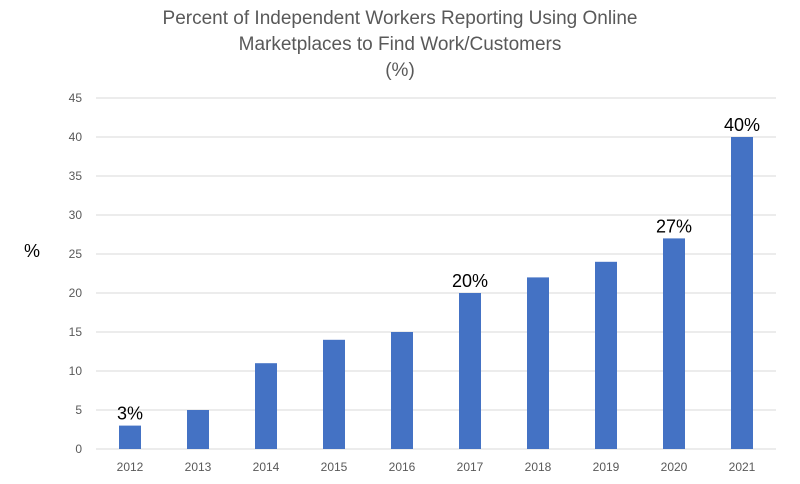 The height and width of the screenshot is (484, 800). I want to click on y-axis-label: %, so click(32, 251).